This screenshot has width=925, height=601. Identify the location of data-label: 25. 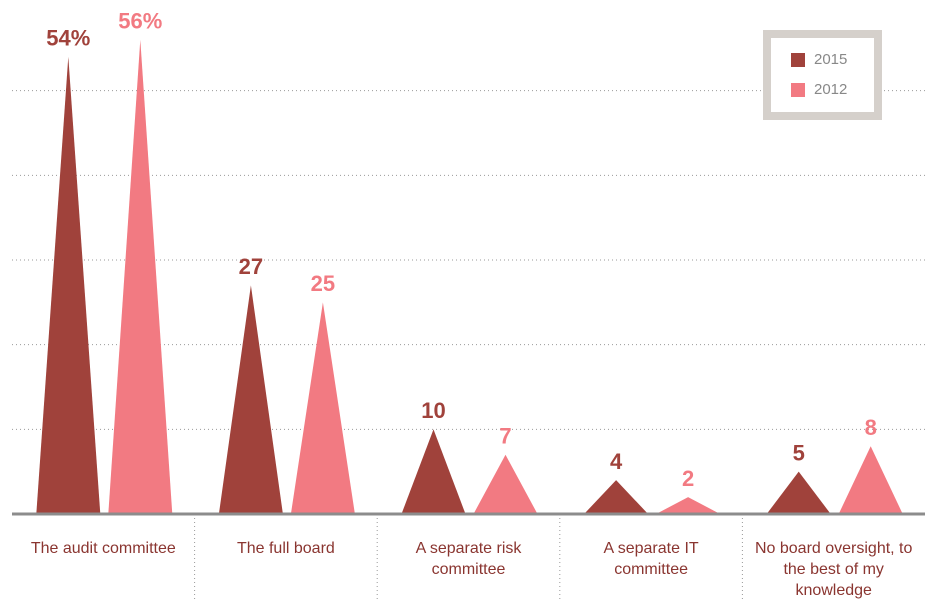
(323, 283).